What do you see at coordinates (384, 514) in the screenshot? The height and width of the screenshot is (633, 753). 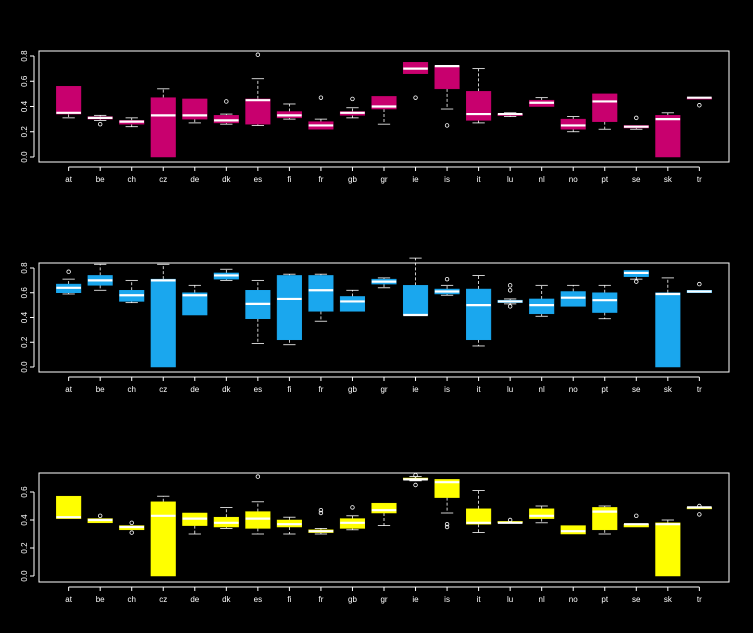 I see `box-gr` at bounding box center [384, 514].